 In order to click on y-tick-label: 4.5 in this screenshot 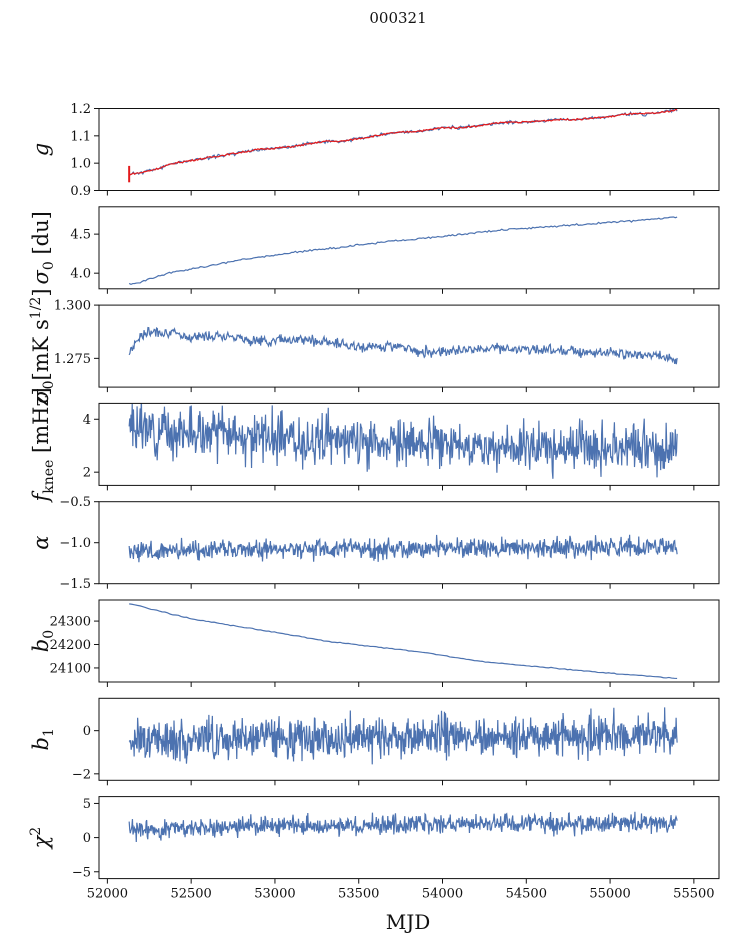, I will do `click(80, 235)`.